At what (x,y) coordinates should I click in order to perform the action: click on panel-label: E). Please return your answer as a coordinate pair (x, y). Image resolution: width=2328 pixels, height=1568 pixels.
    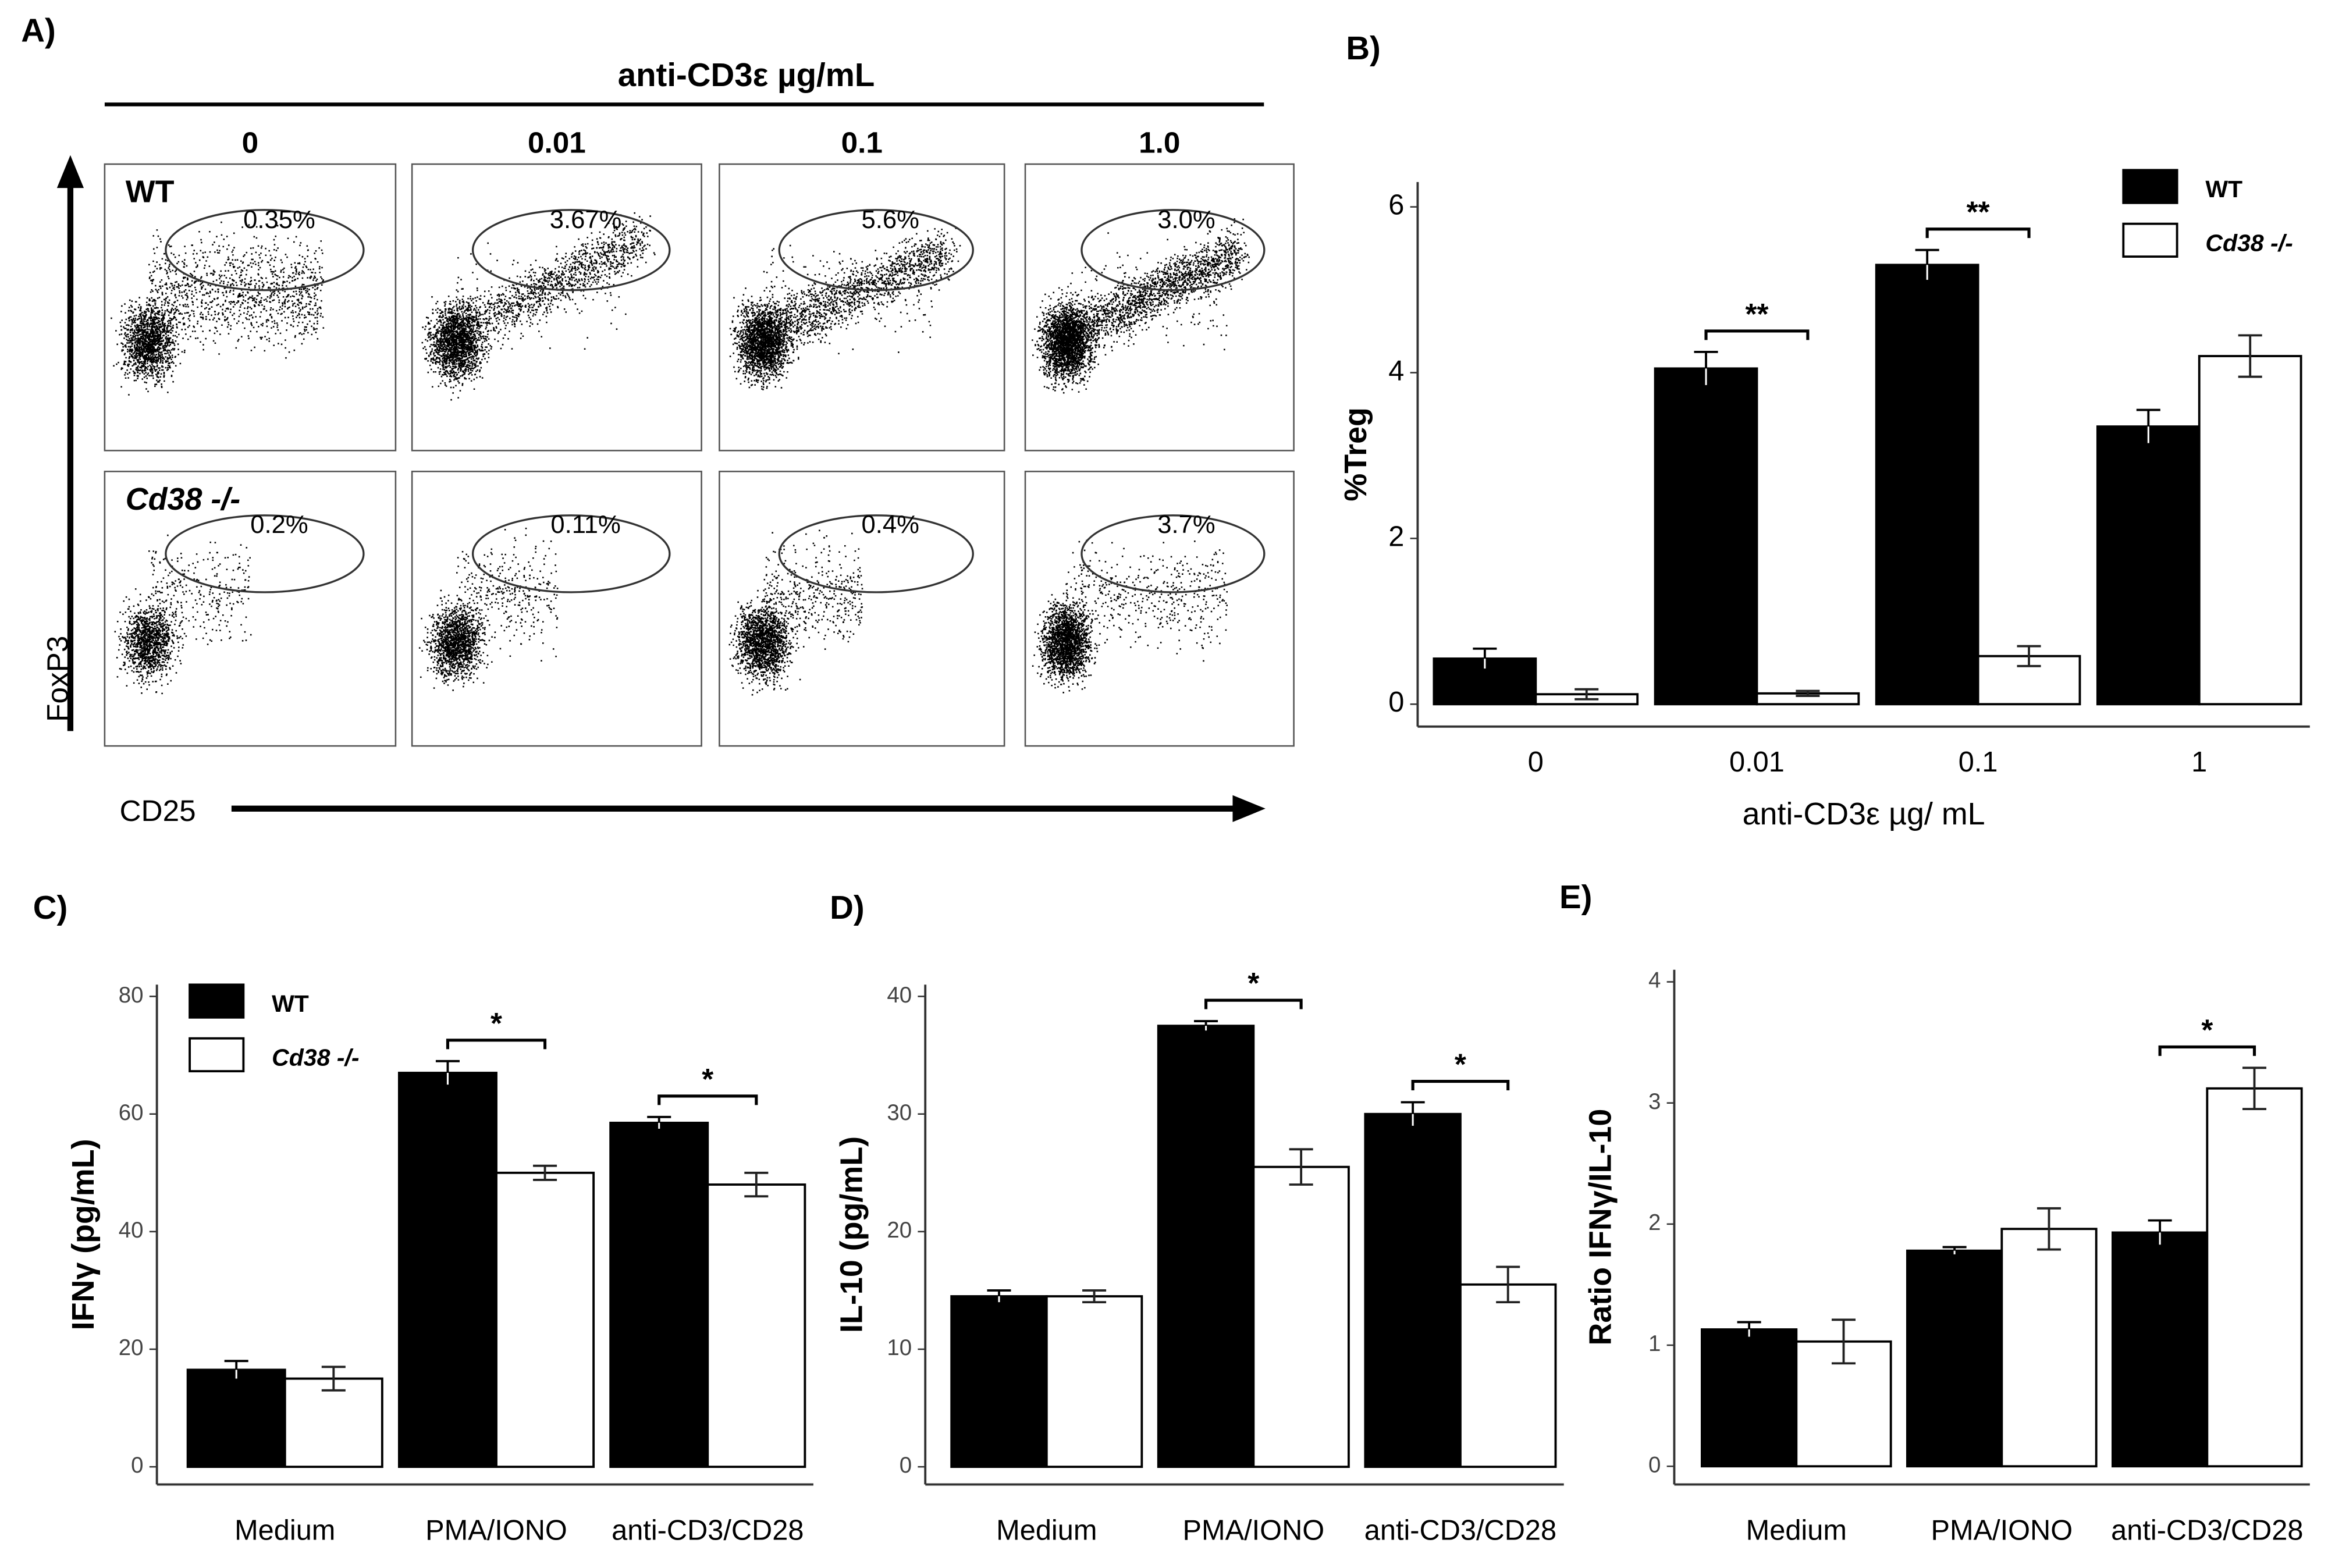
    Looking at the image, I should click on (1575, 897).